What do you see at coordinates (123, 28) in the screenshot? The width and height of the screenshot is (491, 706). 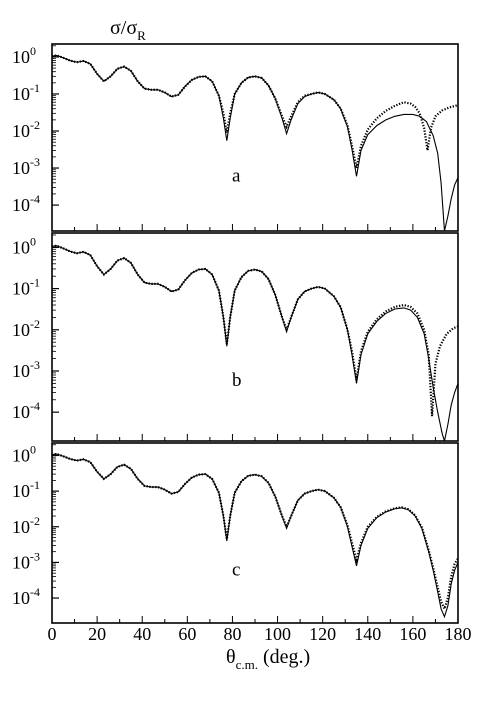 I see `y-axis-title-main: σ/σ` at bounding box center [123, 28].